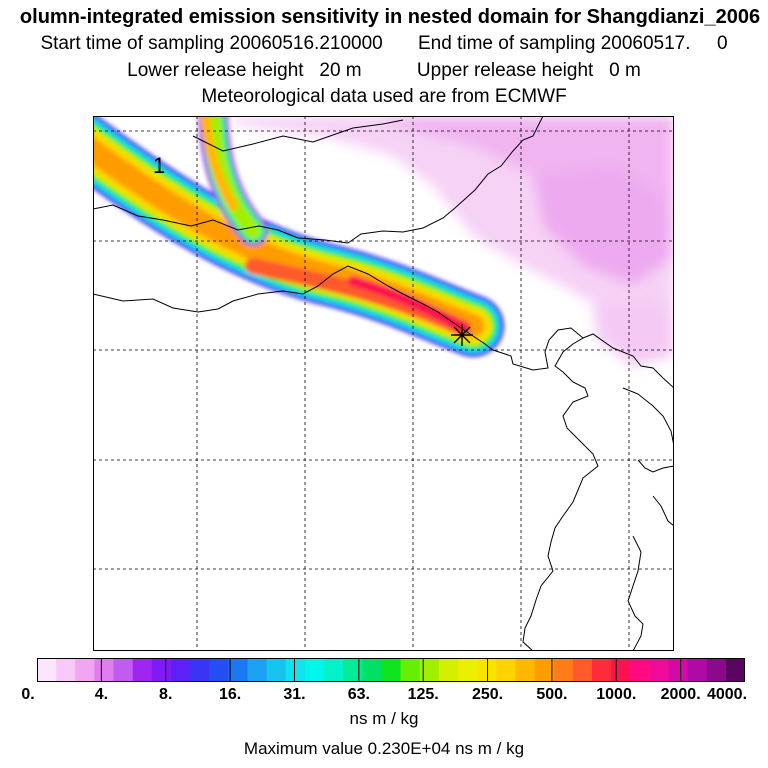 This screenshot has width=768, height=768. I want to click on maximum-value-text: Maximum value 0.230E+04 ns m / kg, so click(384, 748).